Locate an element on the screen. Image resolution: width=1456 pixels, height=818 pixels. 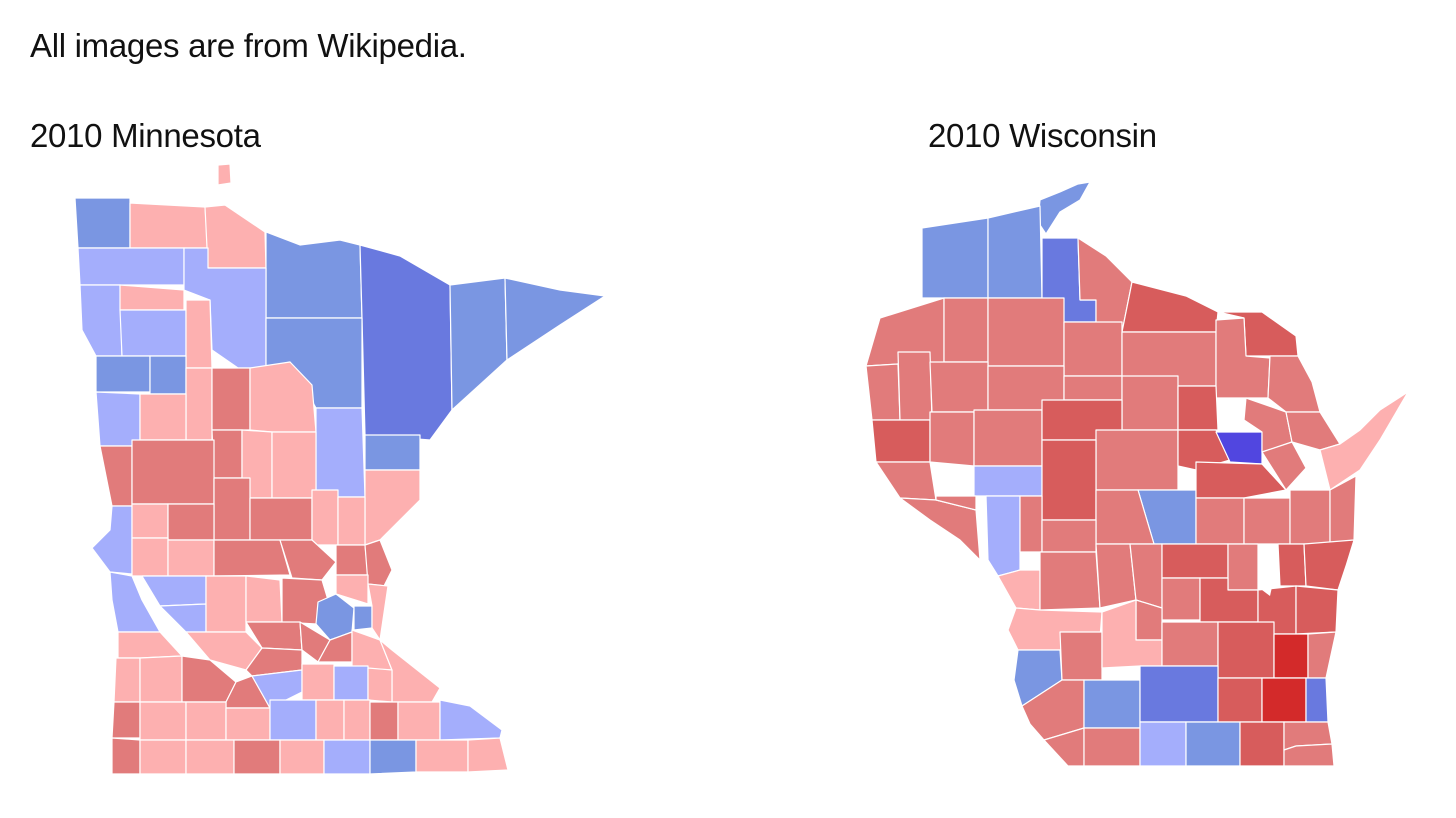
wisconsin-map-title: 2010 Wisconsin is located at coordinates (1042, 135).